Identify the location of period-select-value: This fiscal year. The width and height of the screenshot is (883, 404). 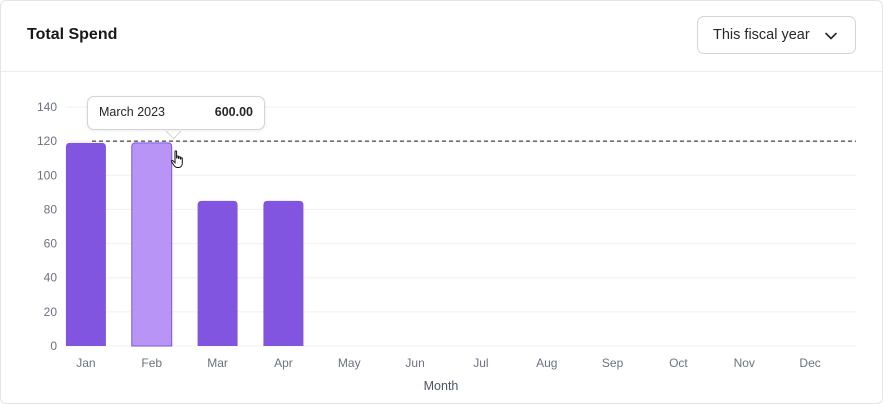
(761, 35).